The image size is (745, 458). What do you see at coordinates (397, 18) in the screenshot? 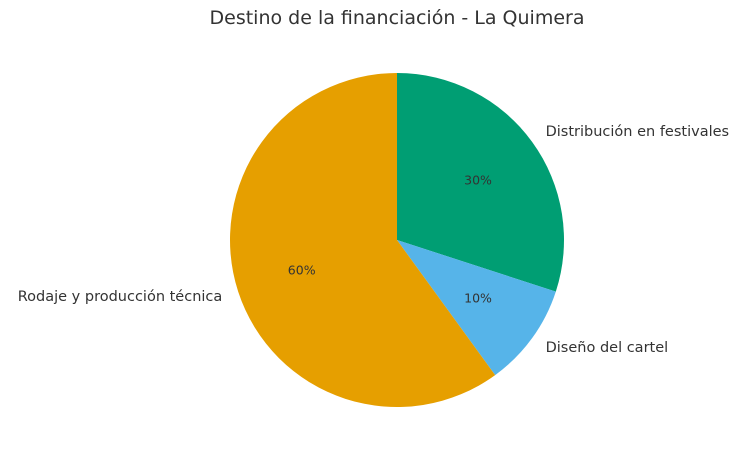
I see `chart-title: Destino de la financiación - La Quimera` at bounding box center [397, 18].